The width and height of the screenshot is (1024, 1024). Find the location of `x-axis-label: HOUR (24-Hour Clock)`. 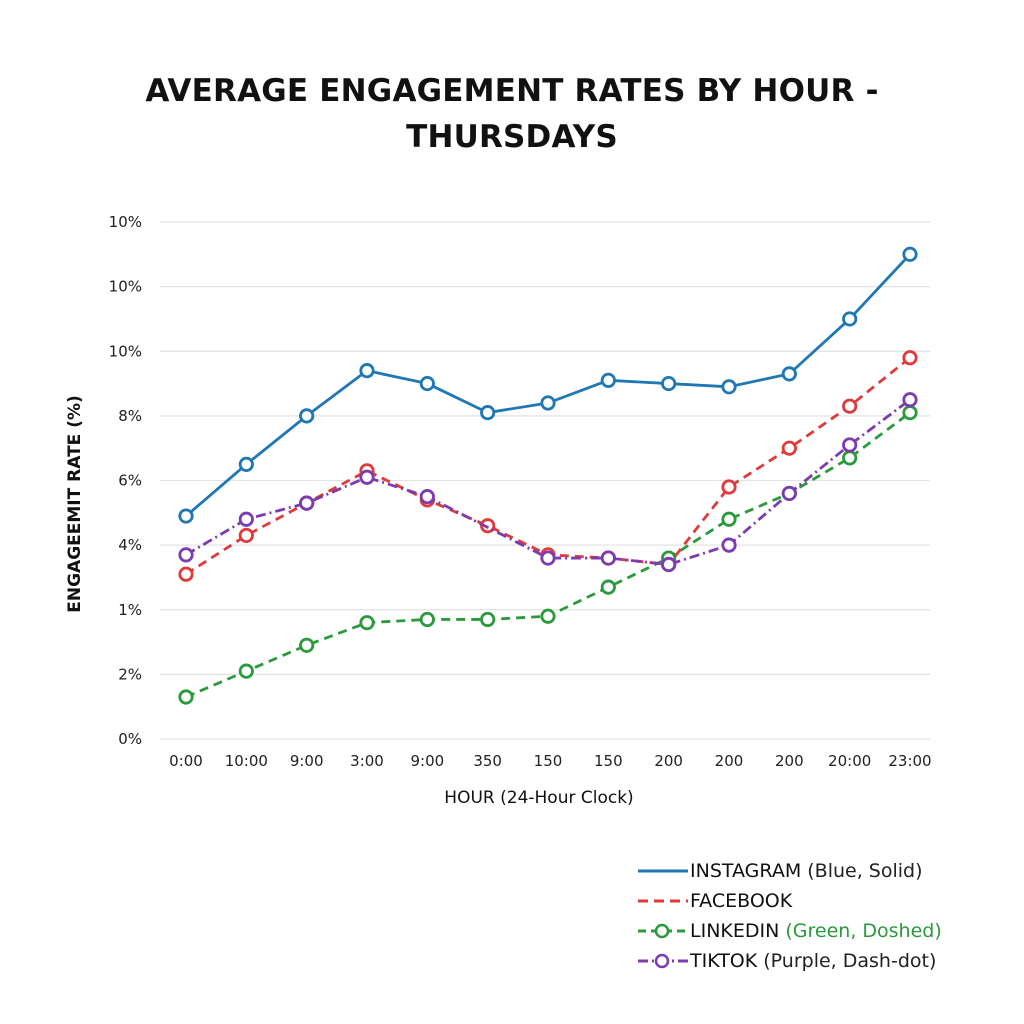

x-axis-label: HOUR (24-Hour Clock) is located at coordinates (538, 798).